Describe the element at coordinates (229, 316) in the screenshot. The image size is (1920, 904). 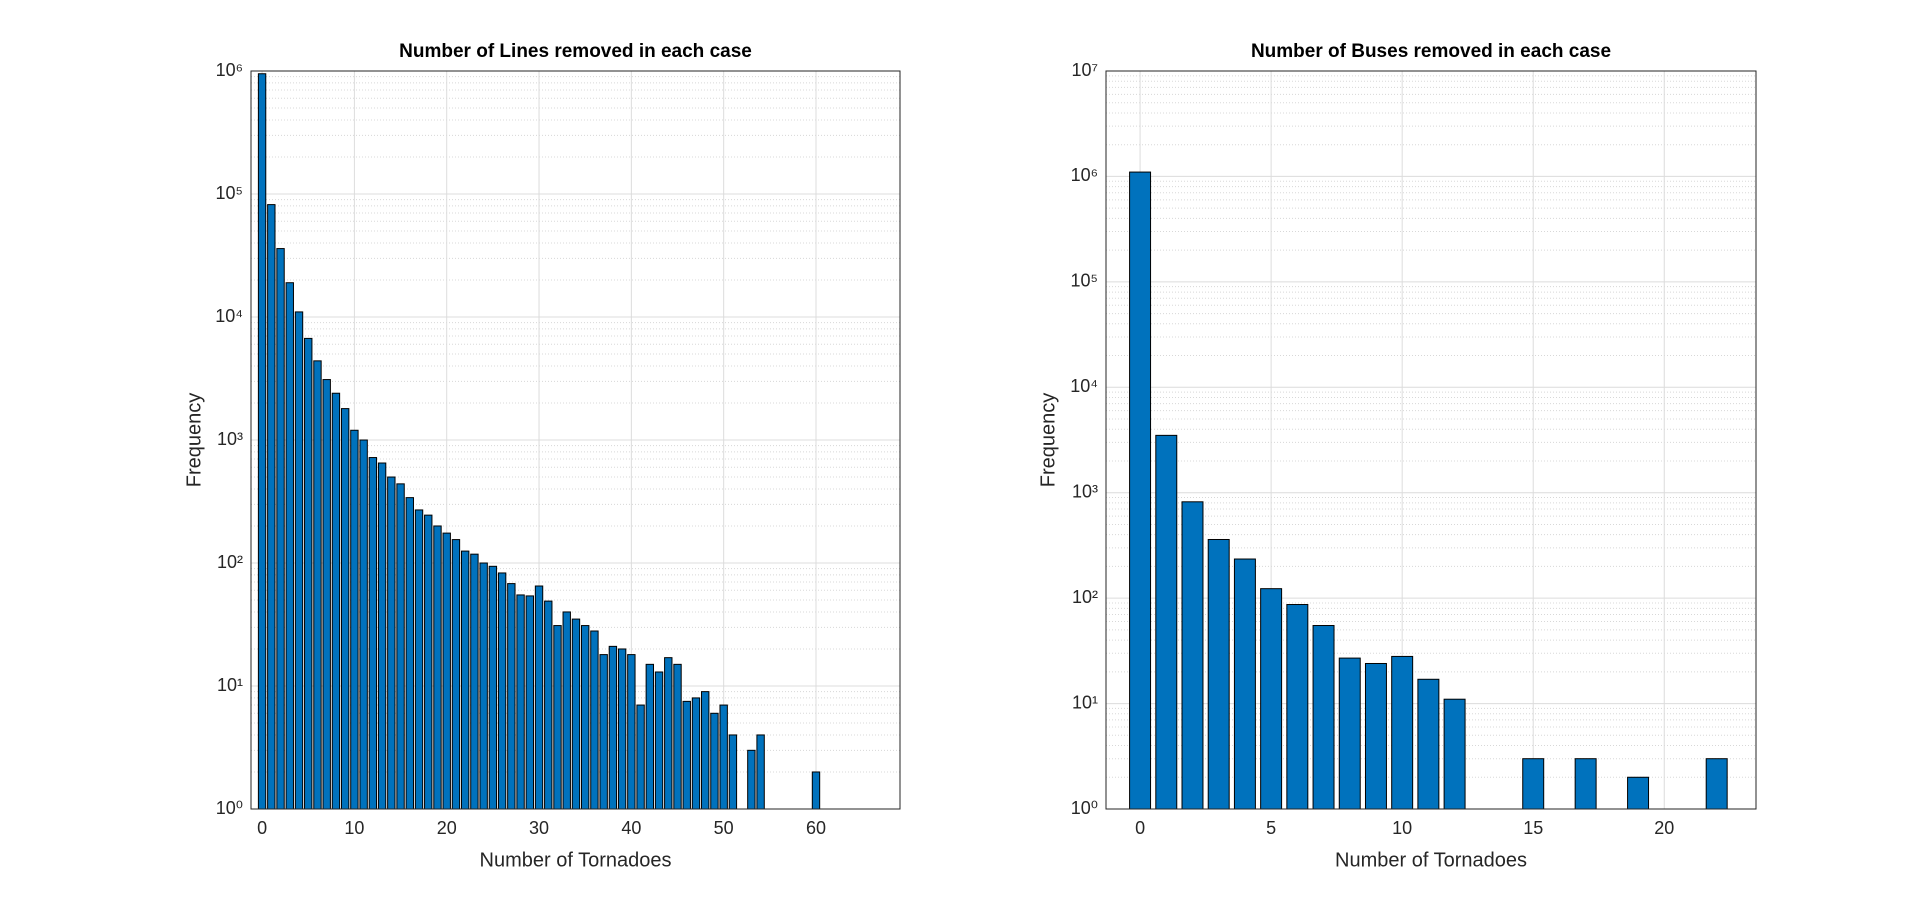
I see `y-tick-label: 10⁴` at that location.